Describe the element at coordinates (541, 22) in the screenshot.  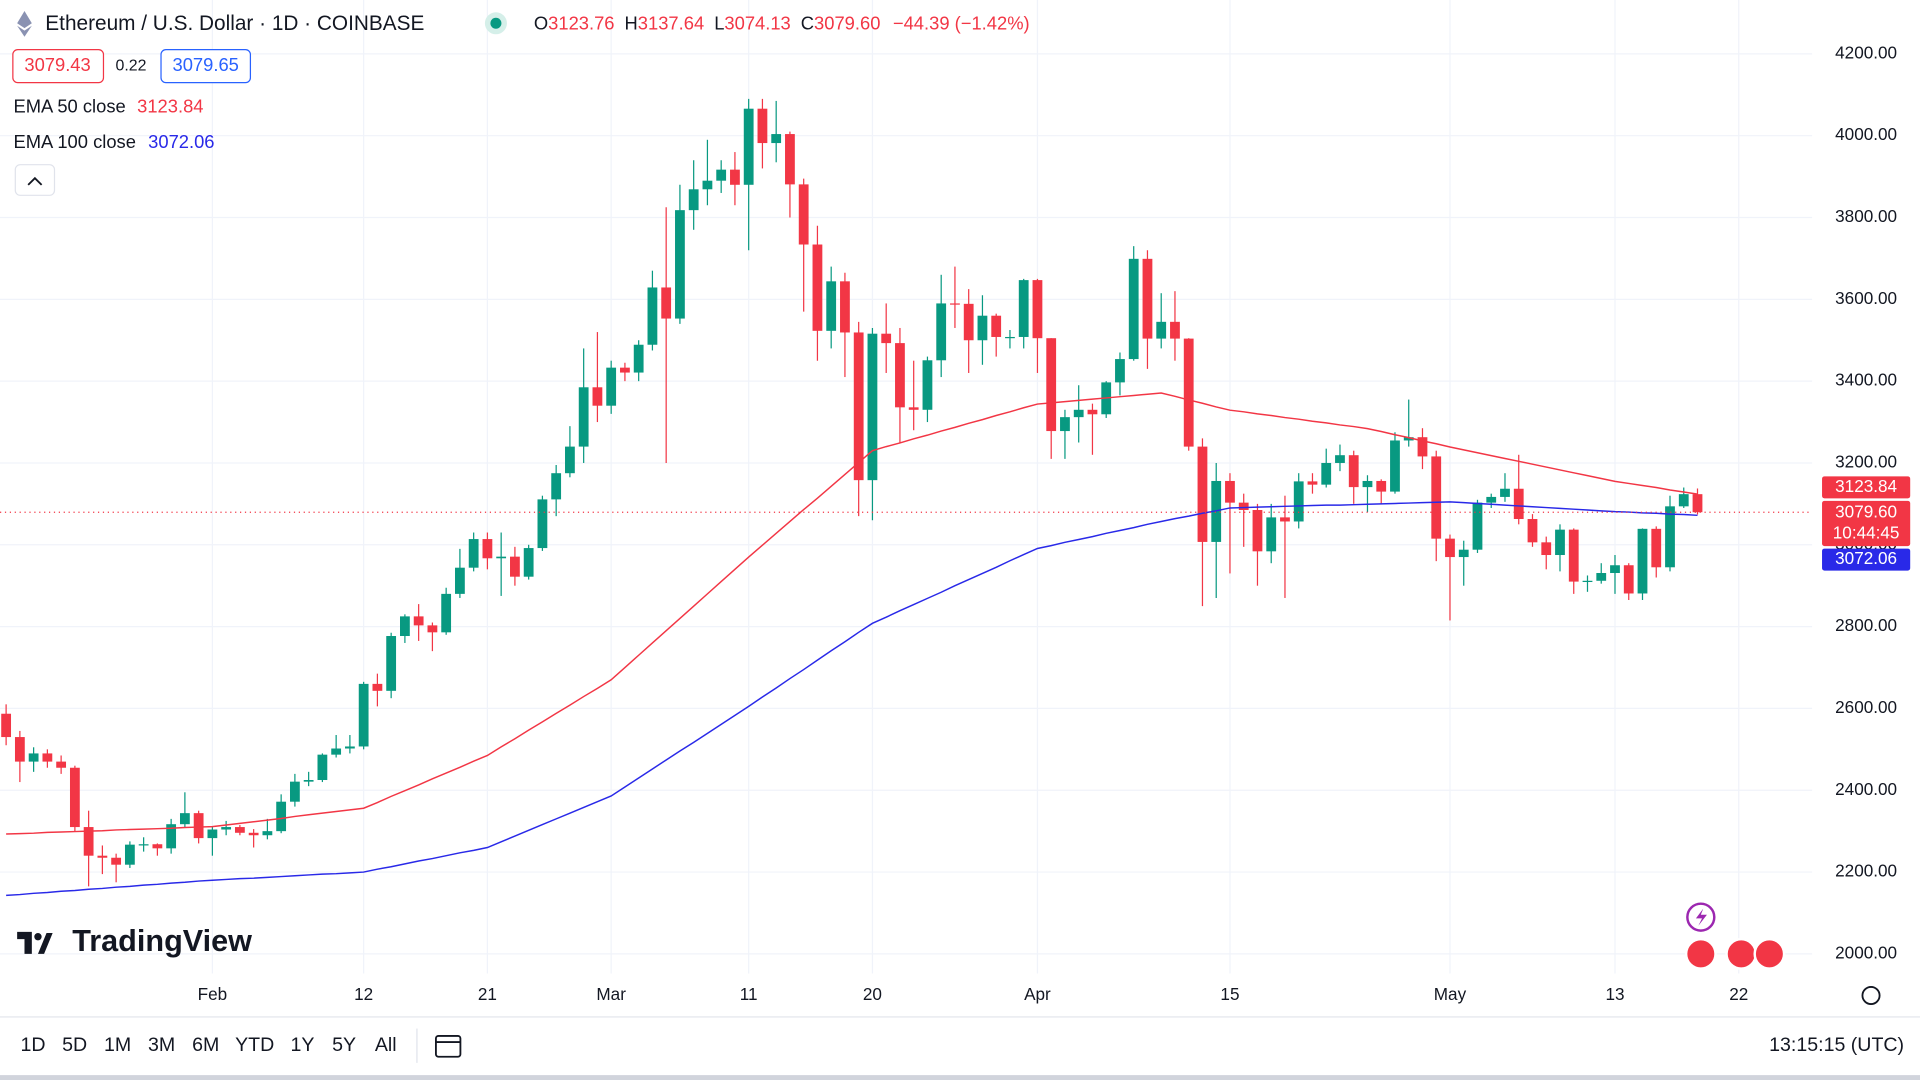
I see `ohlc-key: O` at that location.